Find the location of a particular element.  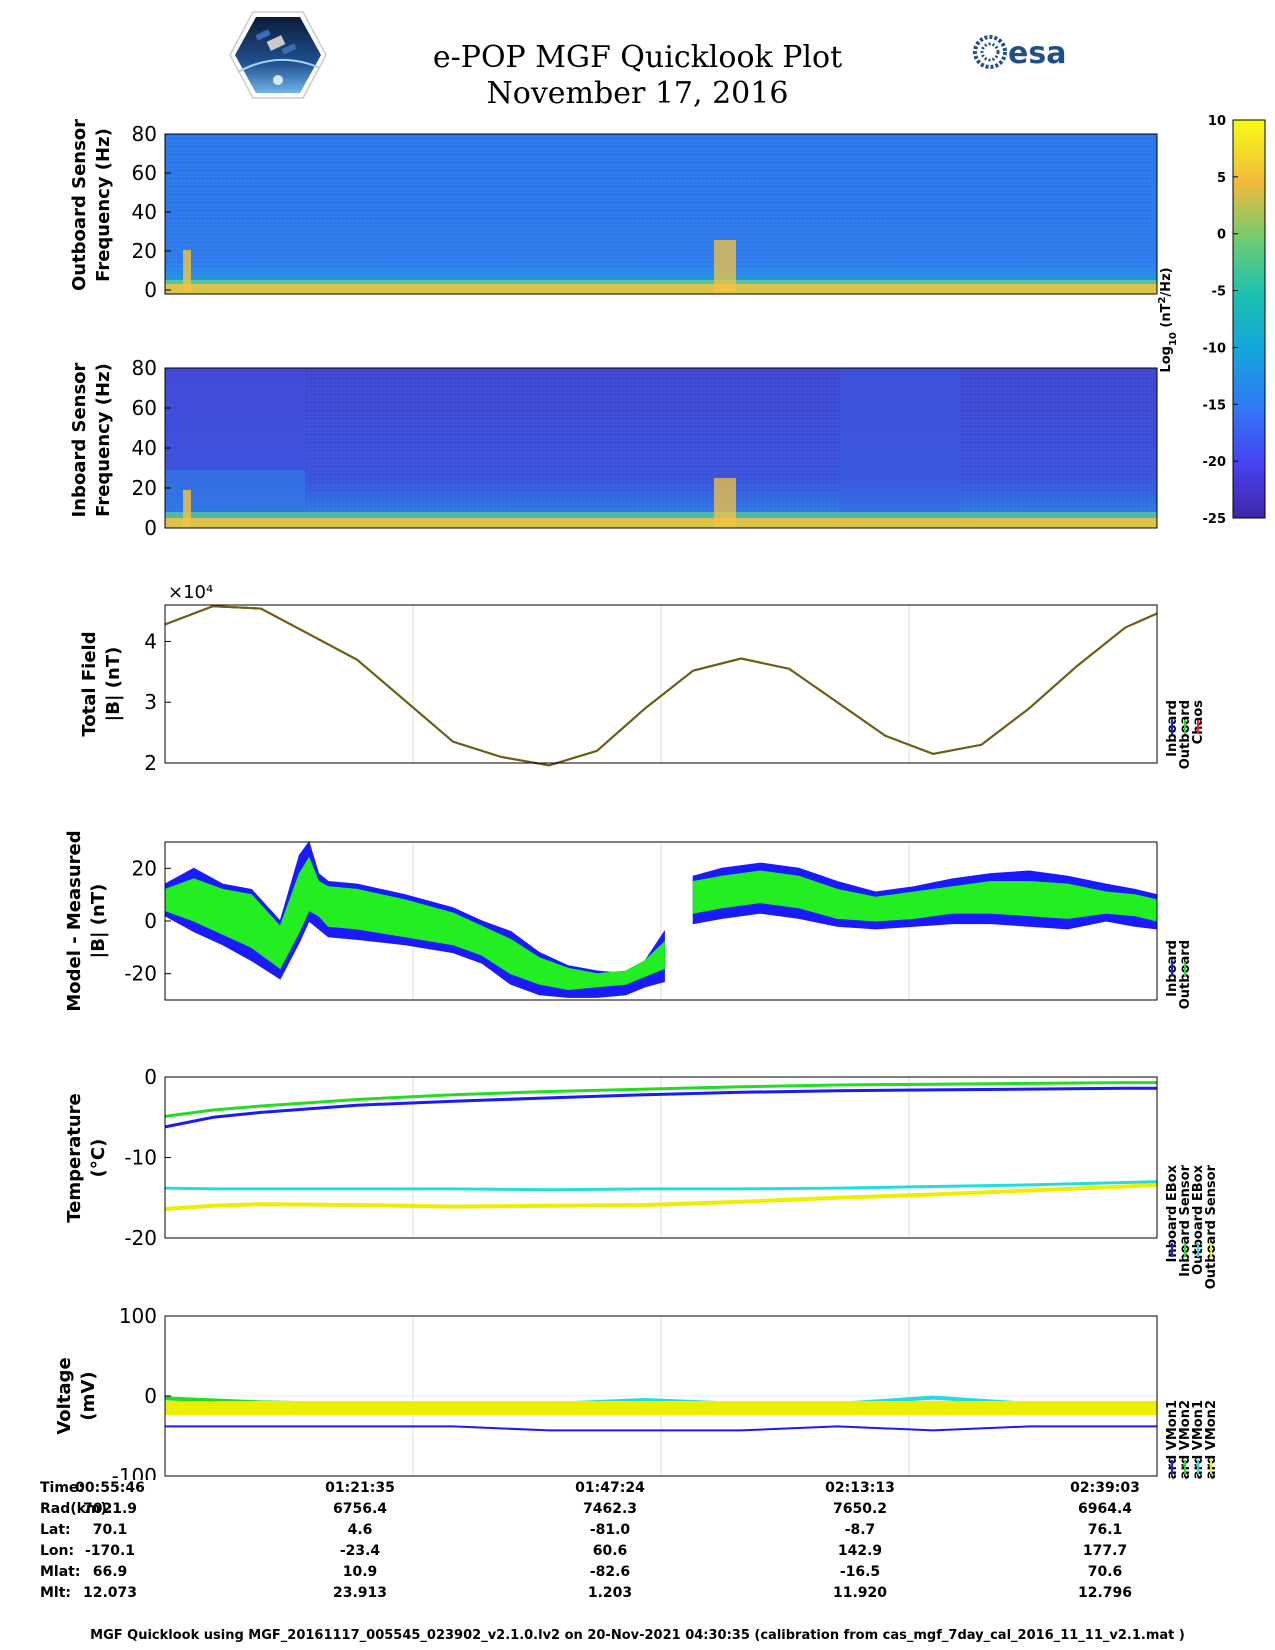

outboard-lowfreq-band is located at coordinates (661, 289).